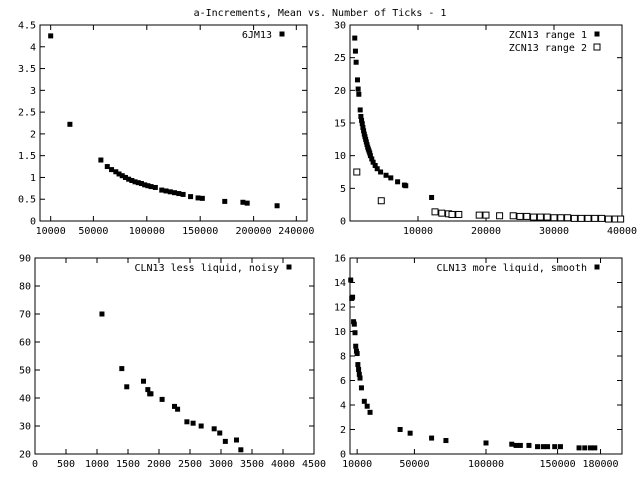 This screenshot has height=480, width=640. Describe the element at coordinates (221, 464) in the screenshot. I see `x-tick-label: 3000` at that location.